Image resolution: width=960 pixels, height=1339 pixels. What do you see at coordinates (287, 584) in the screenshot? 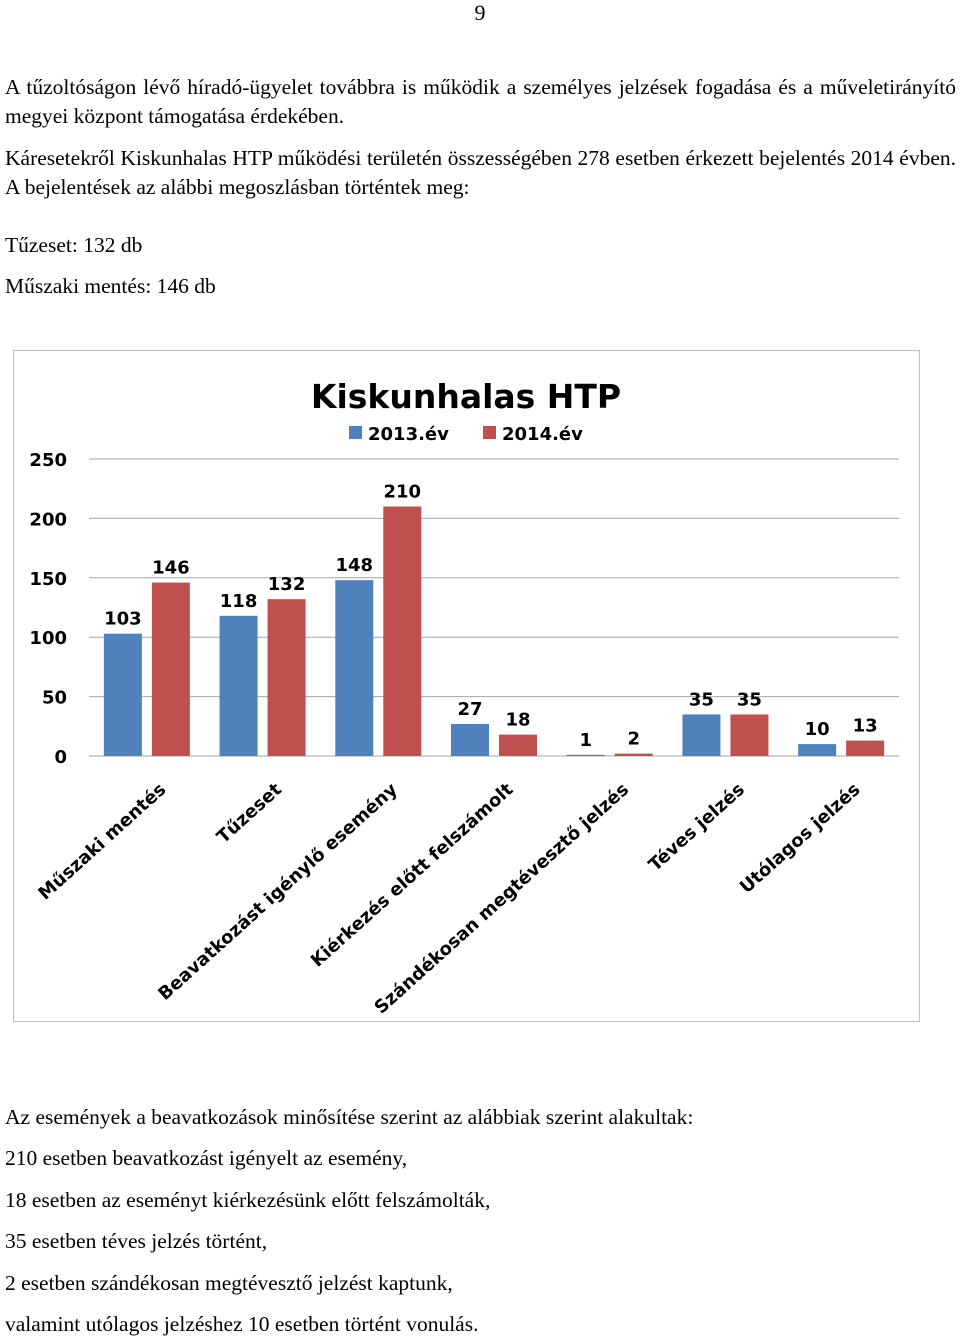
I see `data-label-1-1: 132` at bounding box center [287, 584].